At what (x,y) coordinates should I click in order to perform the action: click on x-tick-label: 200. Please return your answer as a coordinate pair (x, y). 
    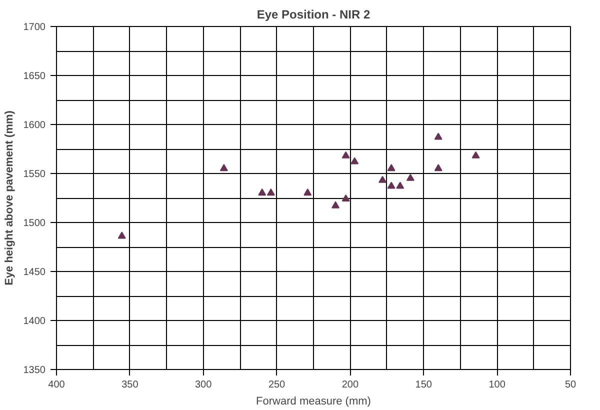
    Looking at the image, I should click on (350, 385).